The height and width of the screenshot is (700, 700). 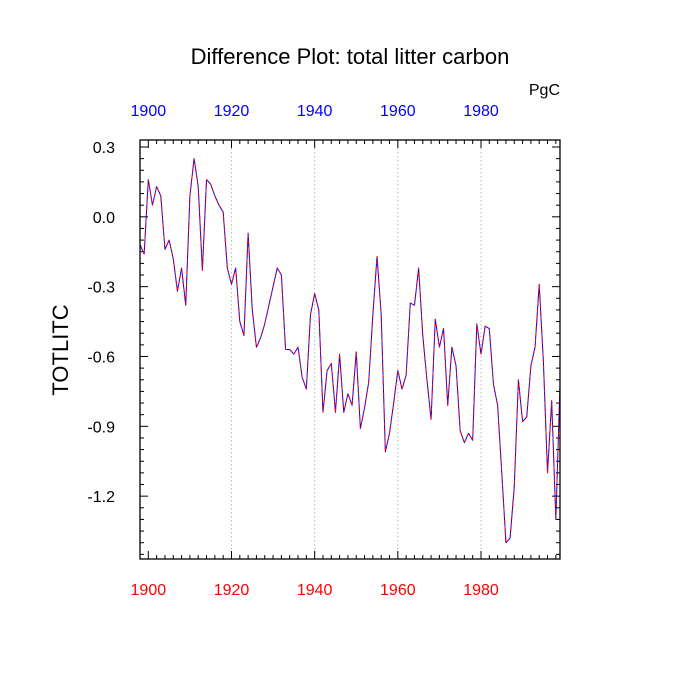 What do you see at coordinates (149, 111) in the screenshot?
I see `x-tick-label-top: 1900` at bounding box center [149, 111].